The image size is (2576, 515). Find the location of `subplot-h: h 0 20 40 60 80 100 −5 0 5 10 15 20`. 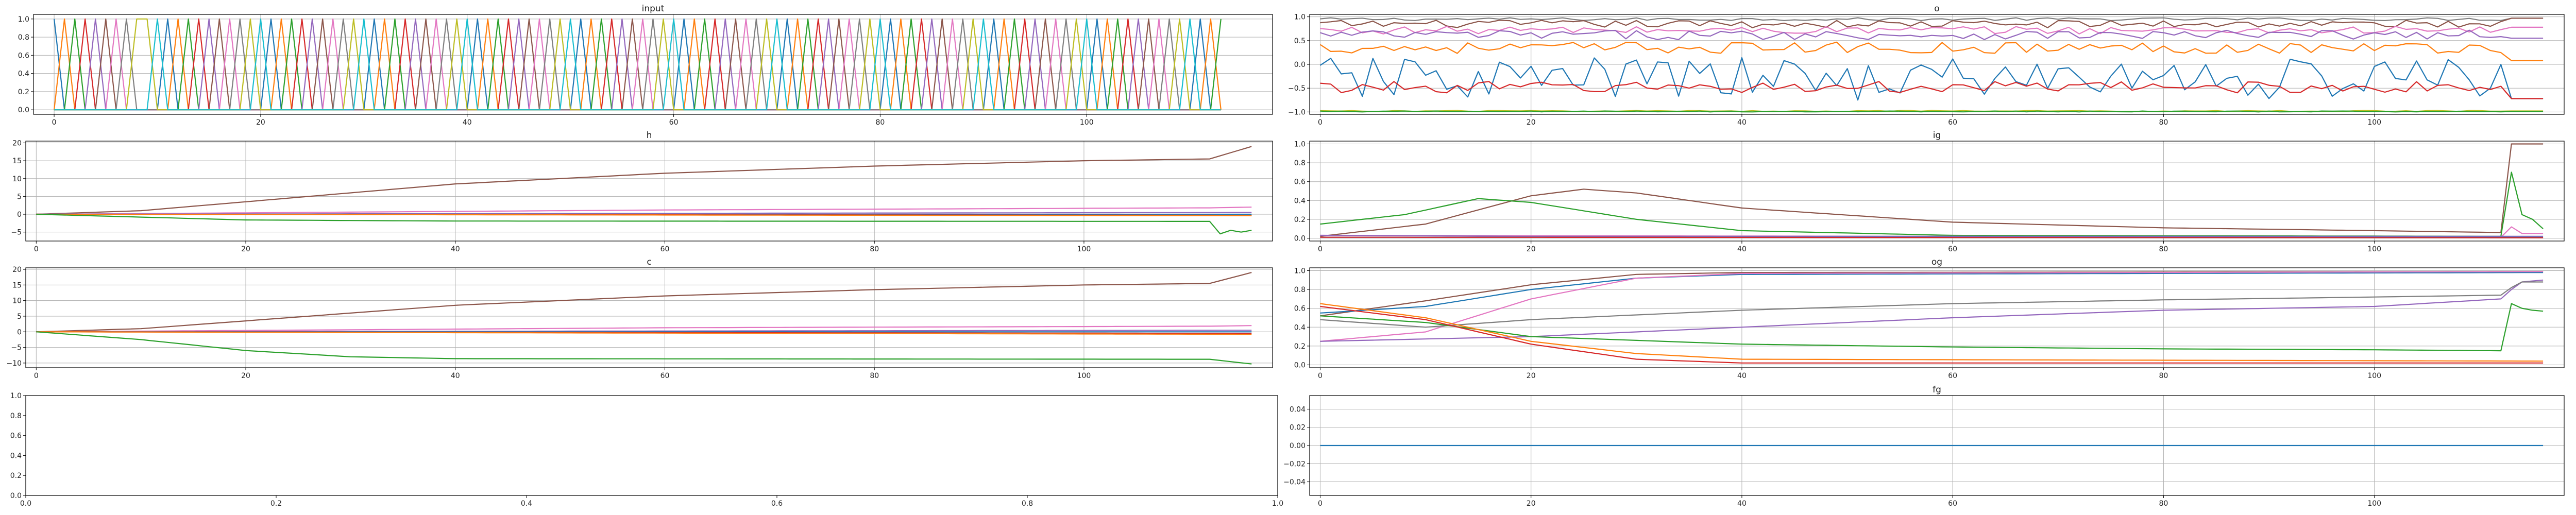

subplot-h: h 0 20 40 60 80 100 −5 0 5 10 15 20 is located at coordinates (642, 191).